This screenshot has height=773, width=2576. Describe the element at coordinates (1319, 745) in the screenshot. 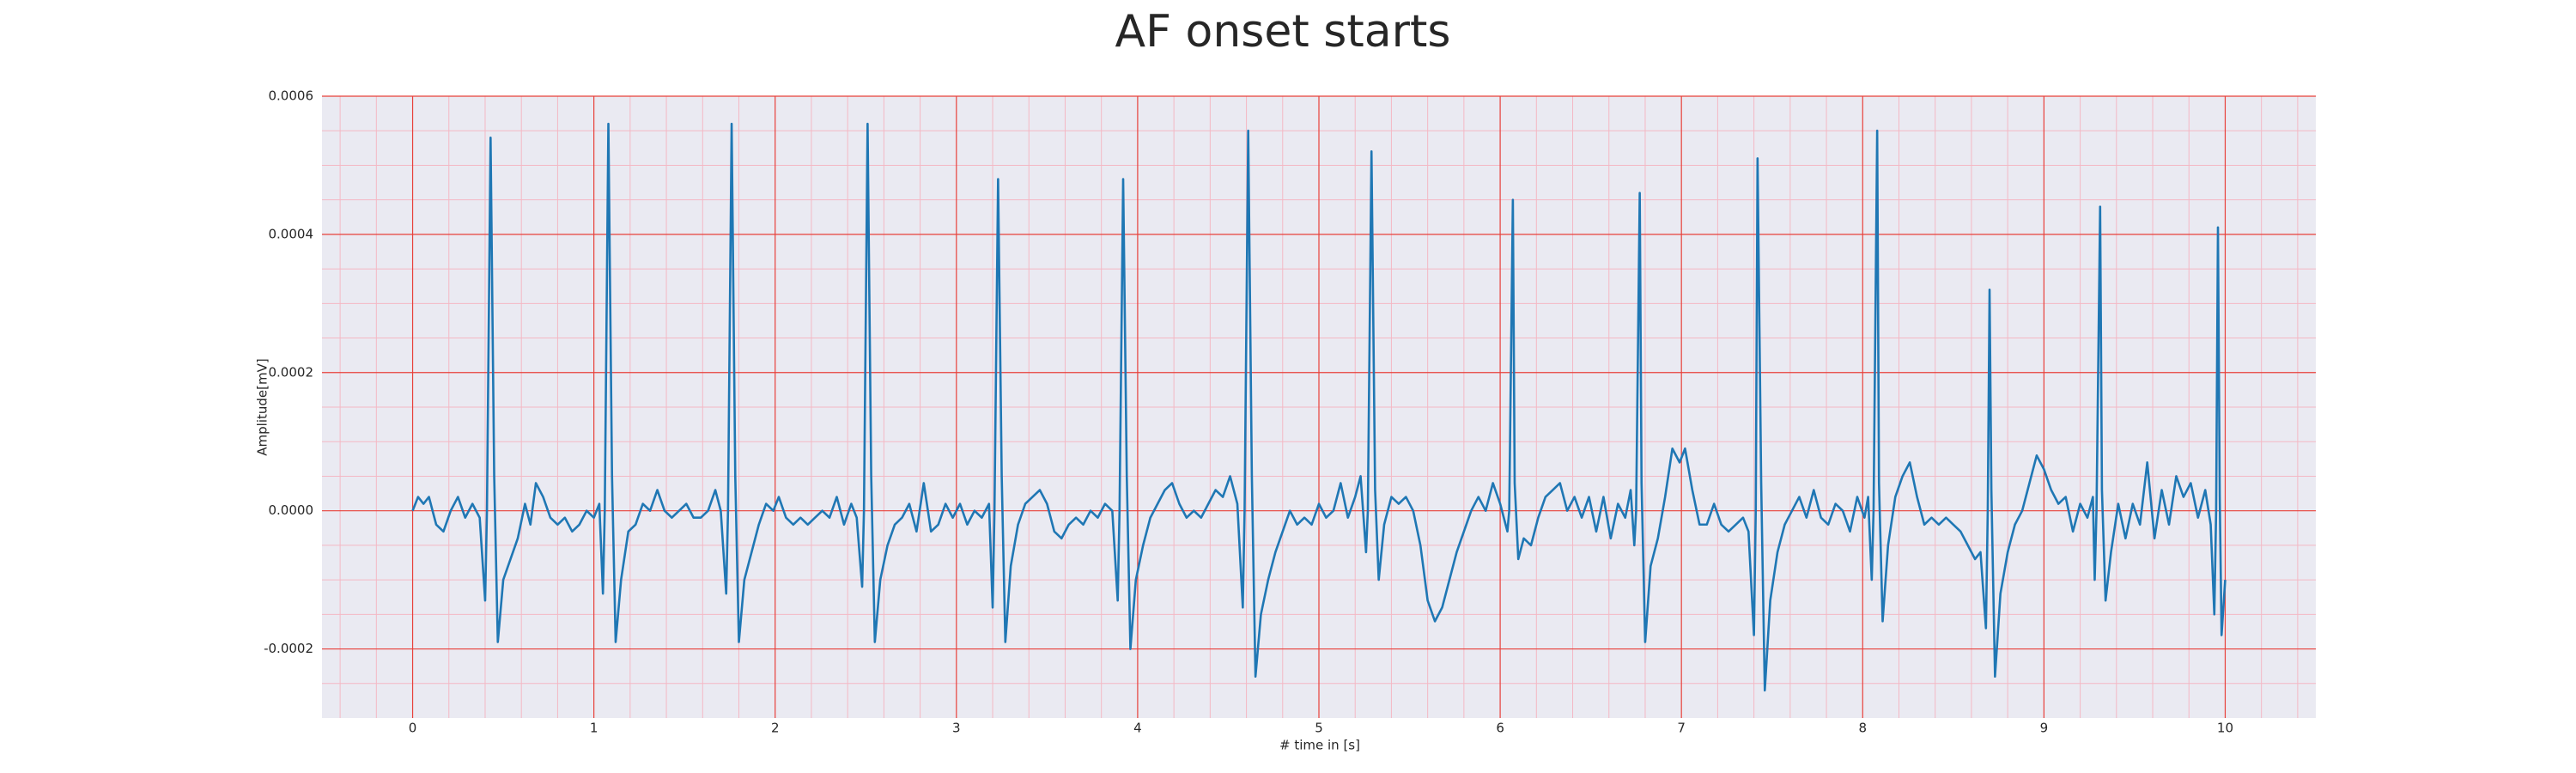

I see `x-axis-label: # time in [s]` at that location.